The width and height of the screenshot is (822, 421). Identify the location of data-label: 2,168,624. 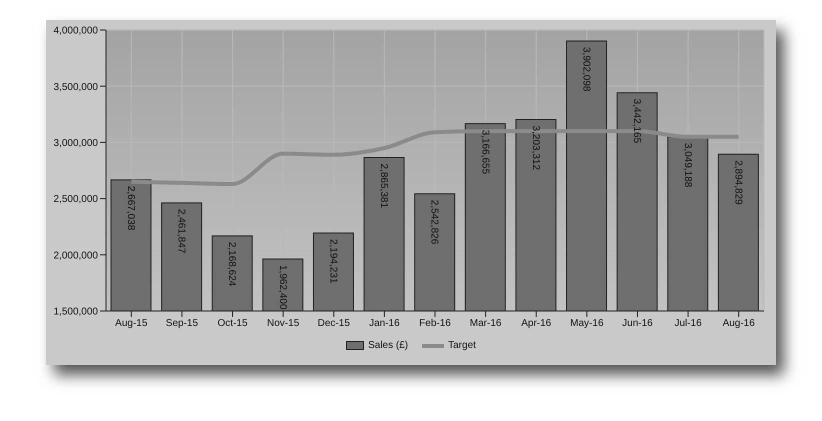
(232, 264).